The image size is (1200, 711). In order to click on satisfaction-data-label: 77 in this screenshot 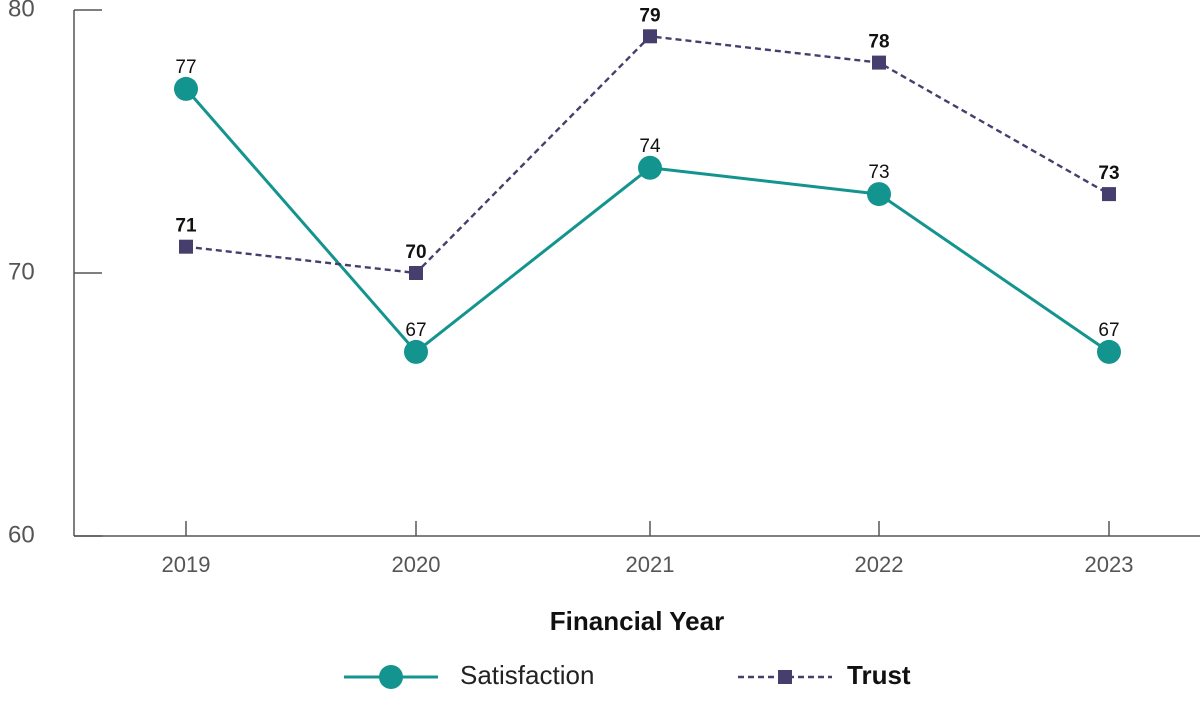, I will do `click(185, 67)`.